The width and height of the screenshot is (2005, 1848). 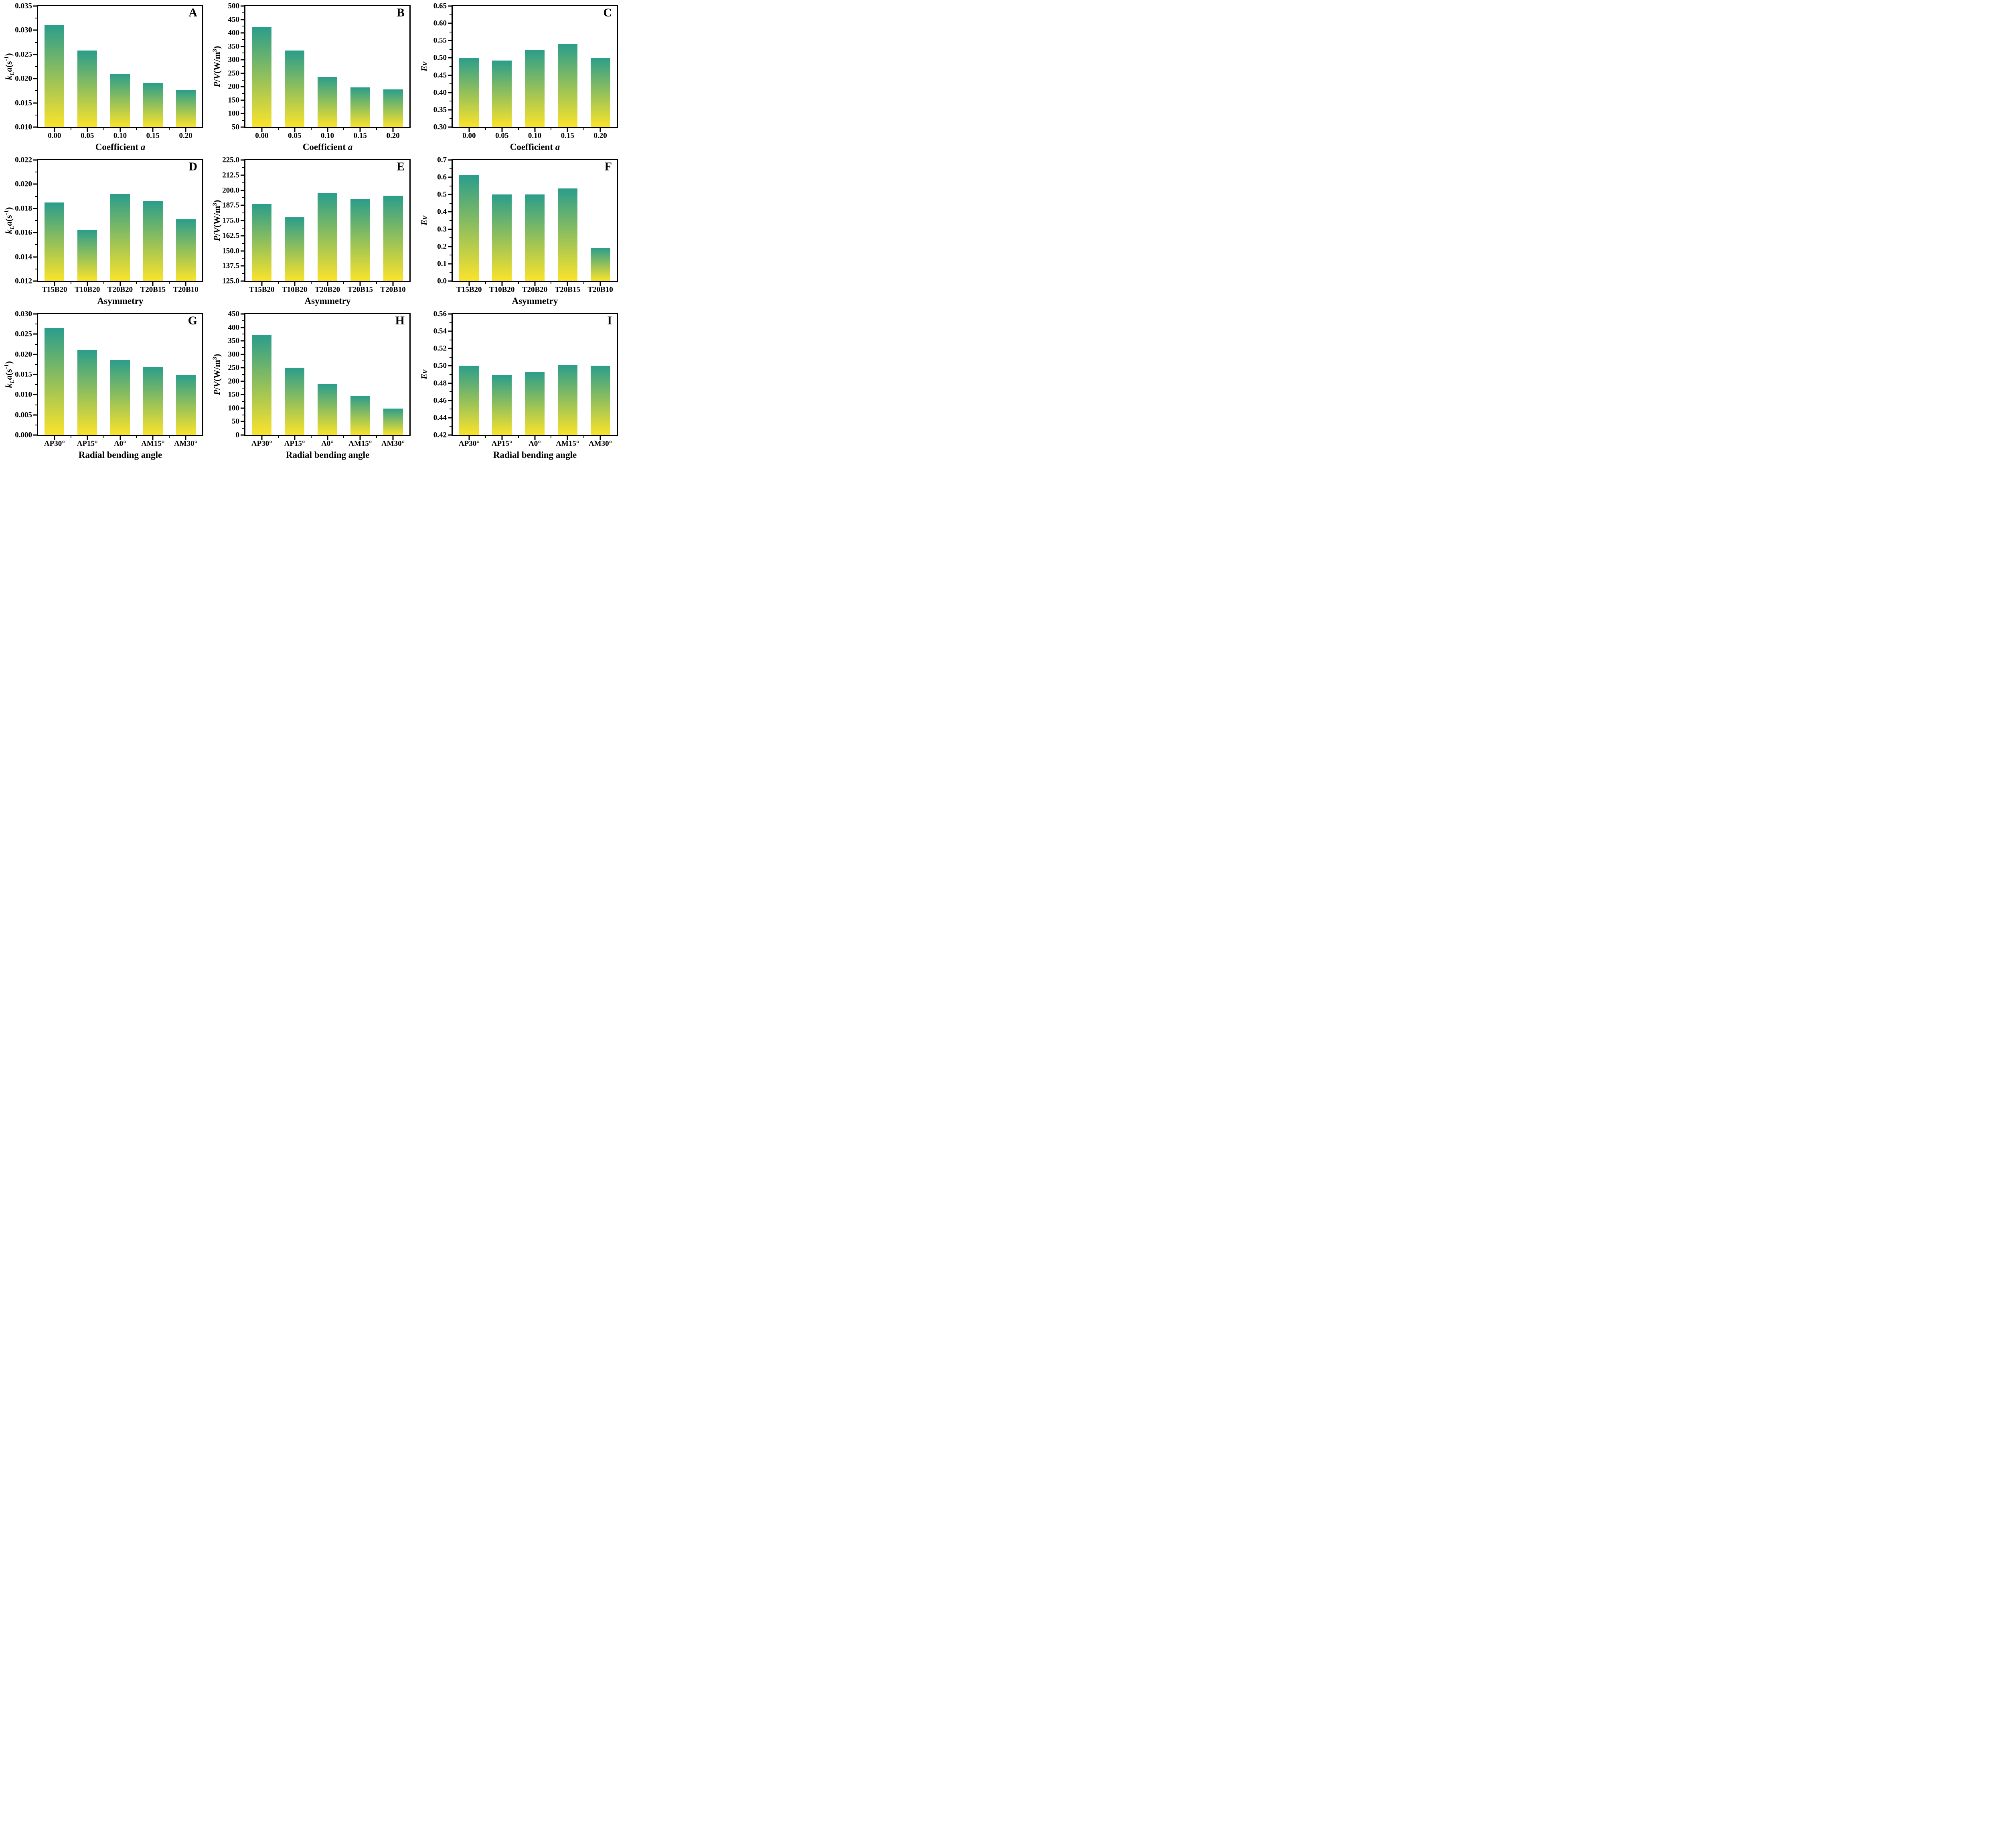 I want to click on bar-I-AM15°, so click(x=567, y=400).